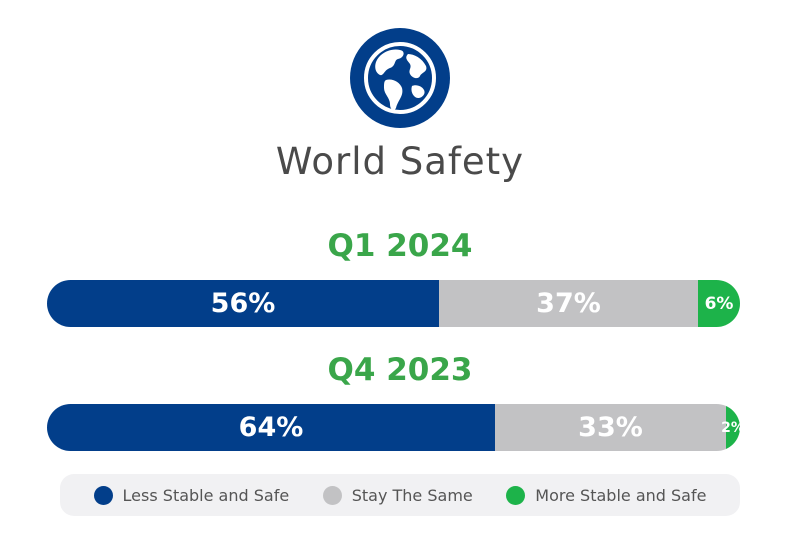 This screenshot has width=800, height=550. I want to click on legend-item-more-stable: More Stable and Safe, so click(606, 495).